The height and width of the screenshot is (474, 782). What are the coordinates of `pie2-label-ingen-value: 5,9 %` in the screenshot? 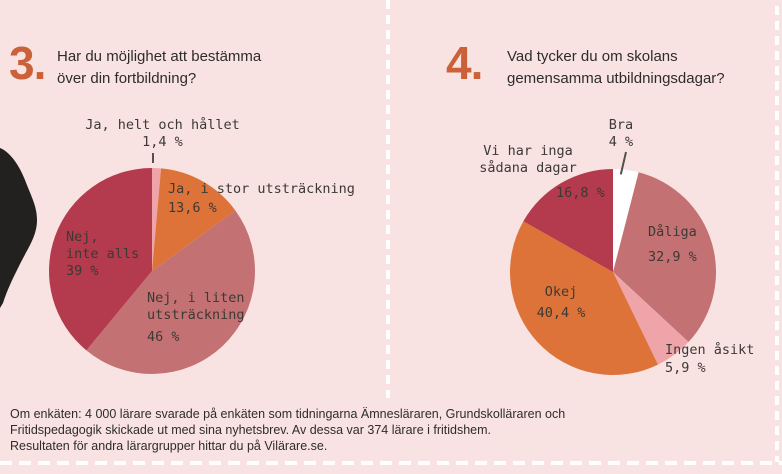 It's located at (685, 368).